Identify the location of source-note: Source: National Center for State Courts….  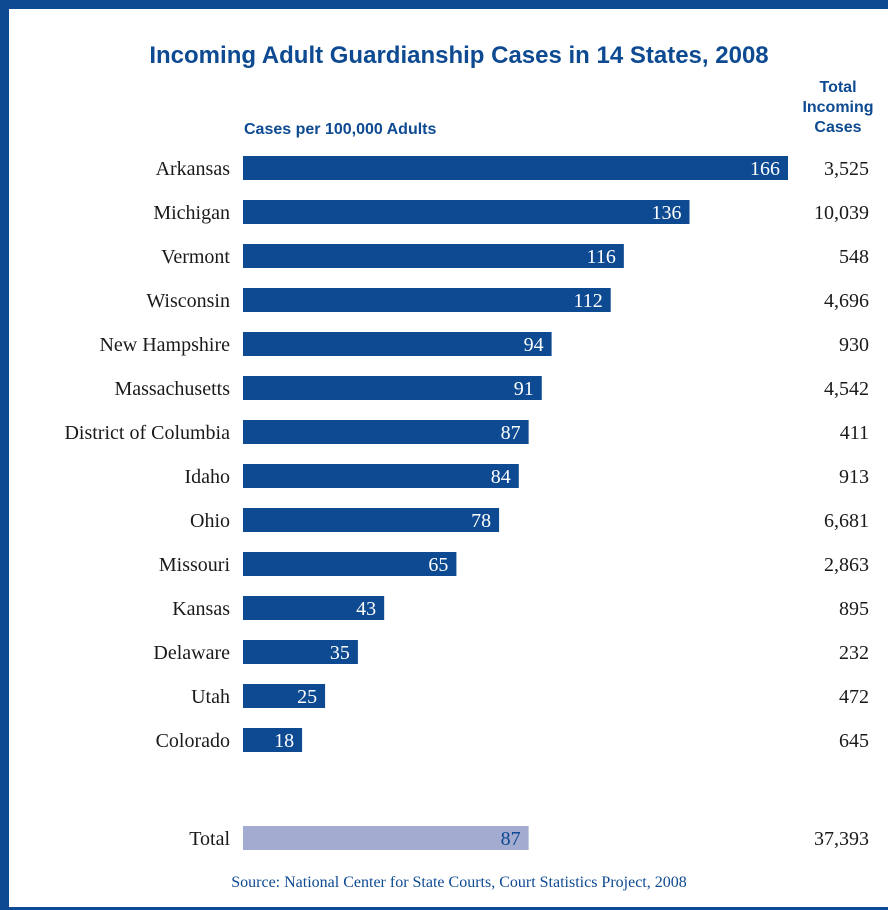
(459, 882).